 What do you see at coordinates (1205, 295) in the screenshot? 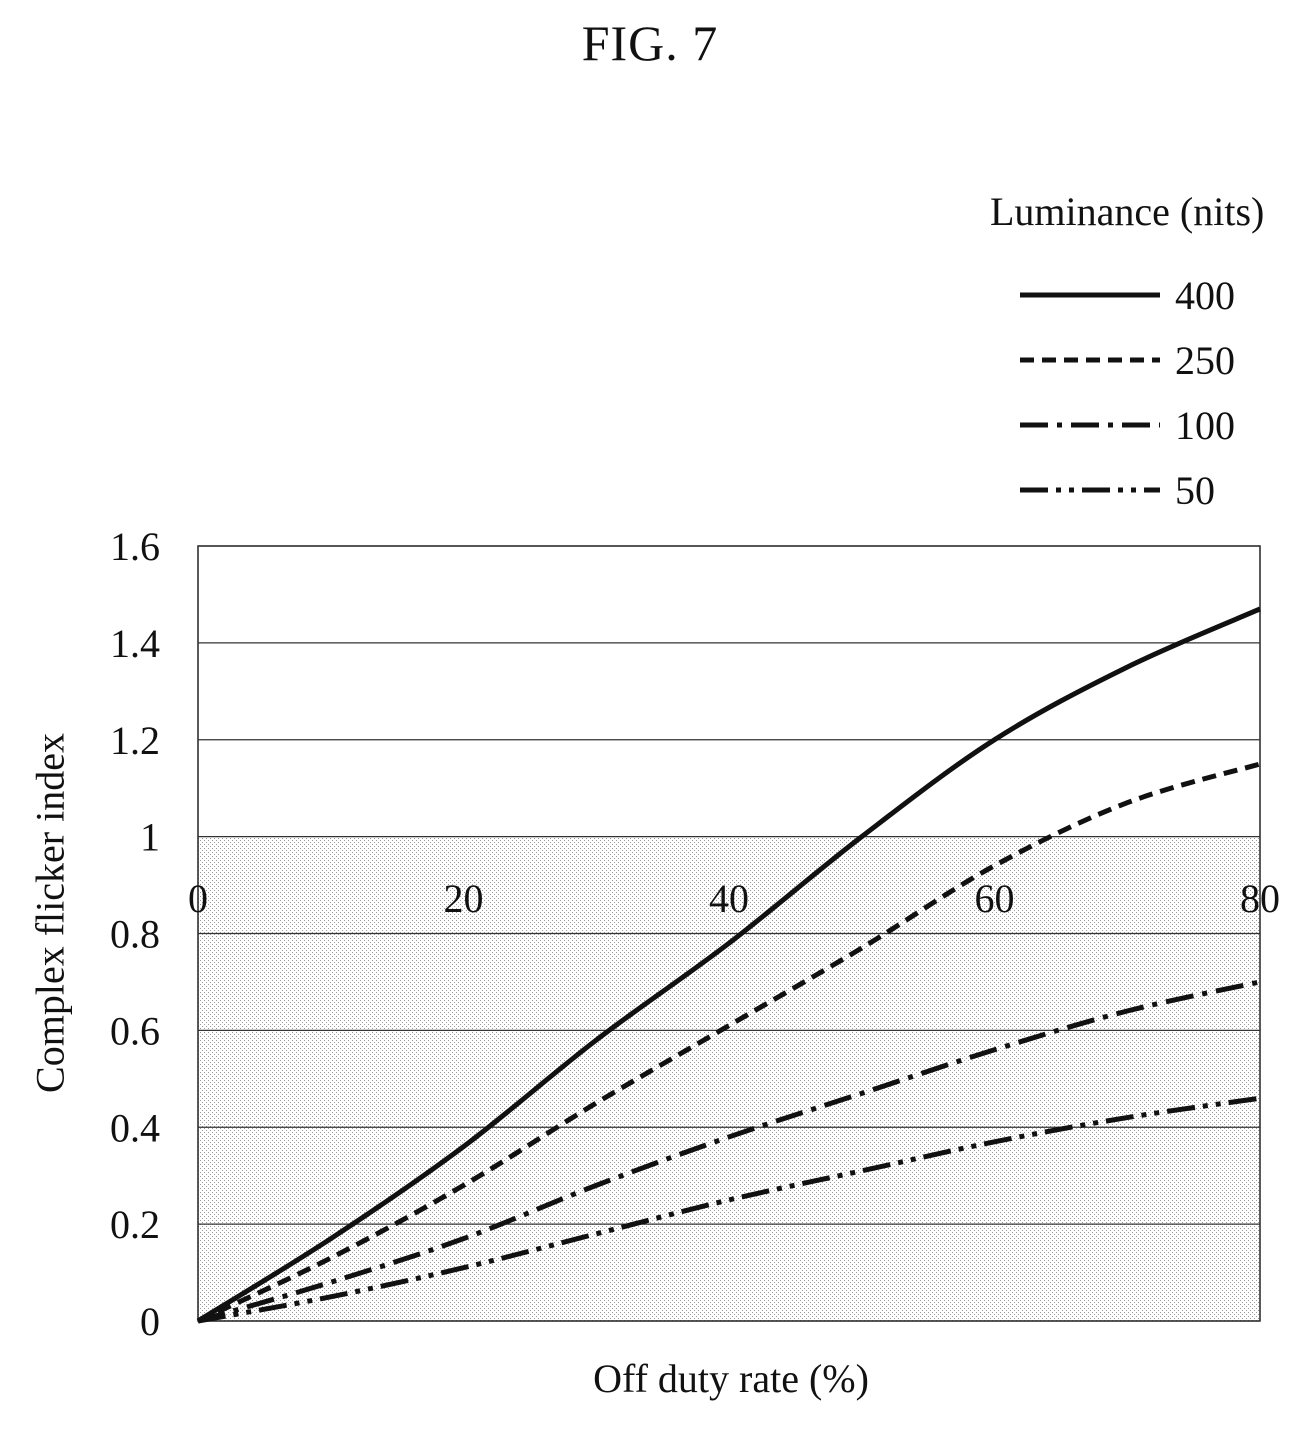
I see `legend-label-400: 400` at bounding box center [1205, 295].